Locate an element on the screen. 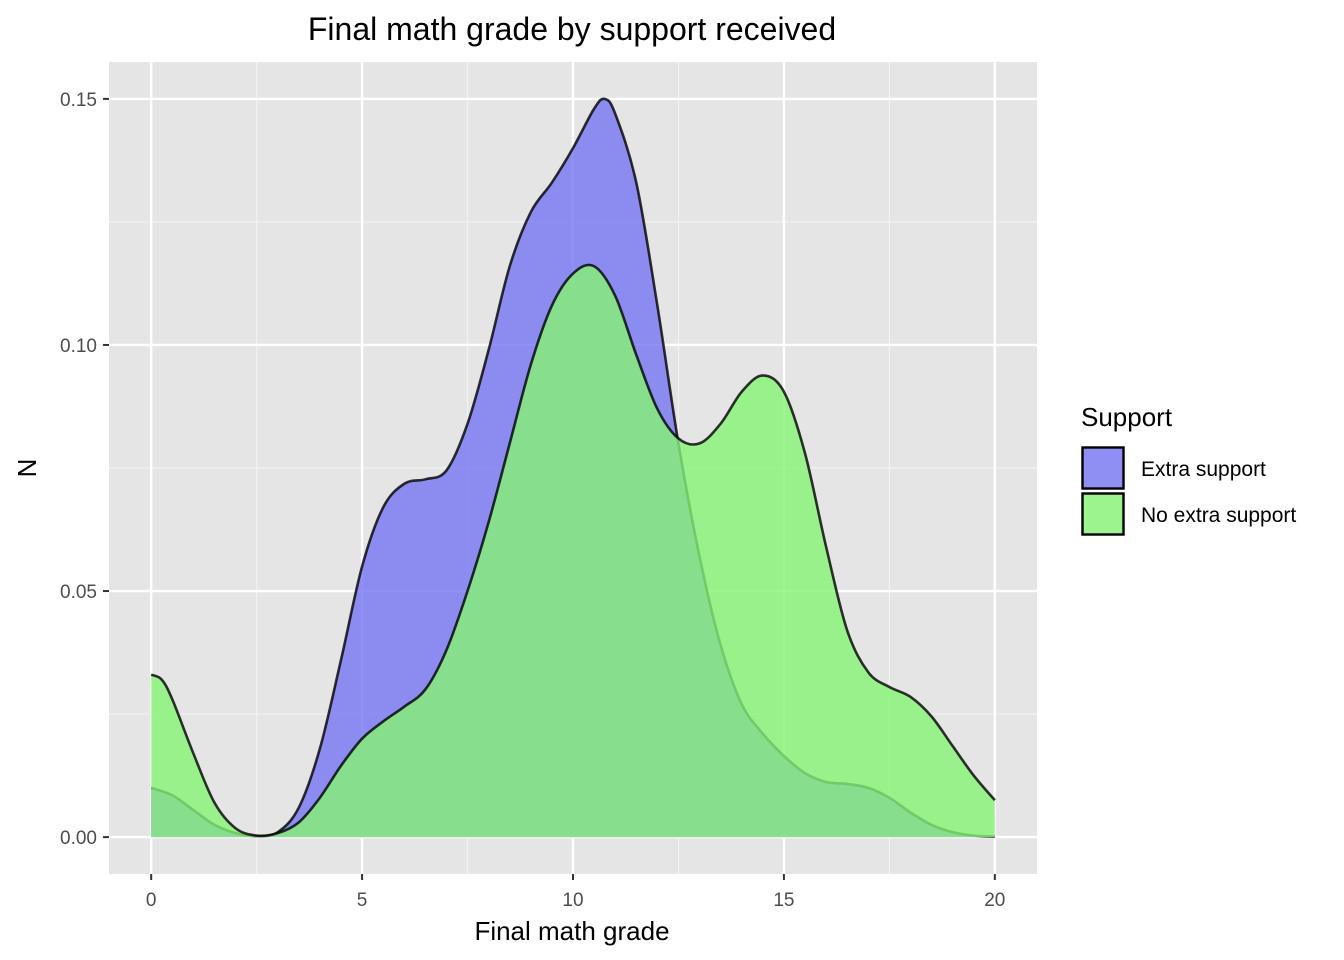 This screenshot has height=960, width=1344. y-axis: 0.00 0.05 0.10 0.15 is located at coordinates (84, 469).